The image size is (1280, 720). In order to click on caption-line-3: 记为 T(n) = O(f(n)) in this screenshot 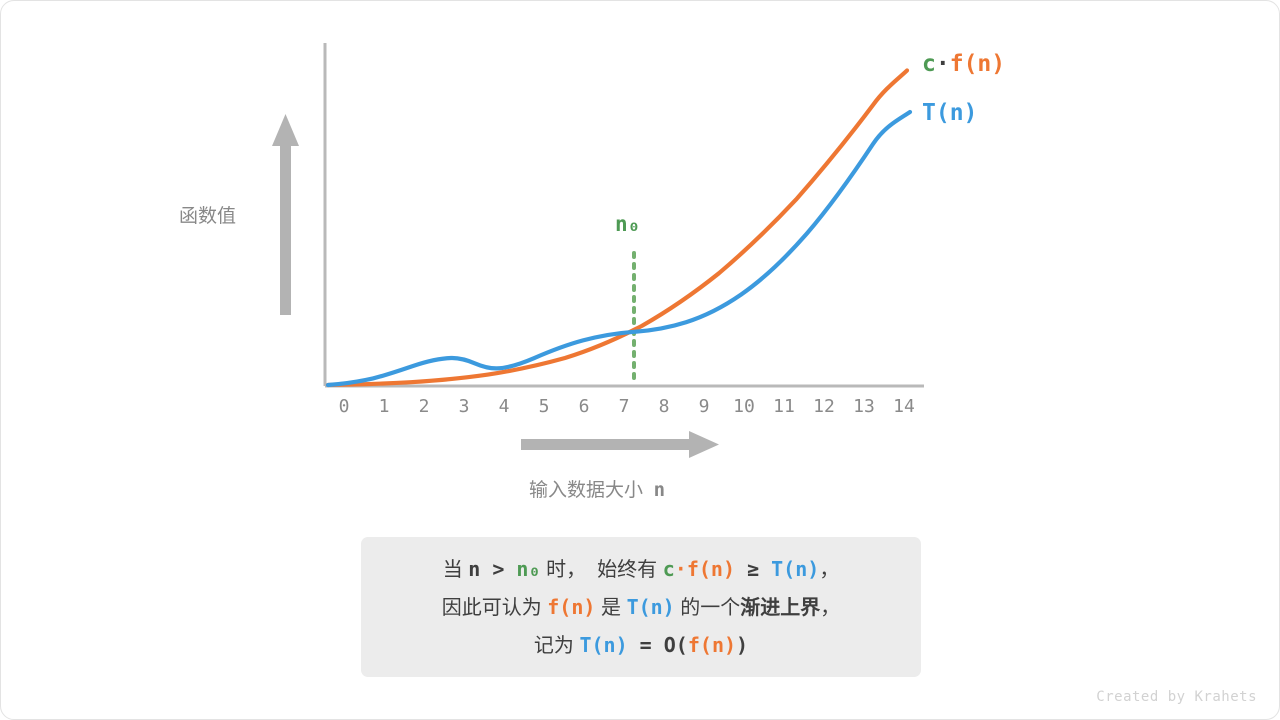, I will do `click(641, 645)`.